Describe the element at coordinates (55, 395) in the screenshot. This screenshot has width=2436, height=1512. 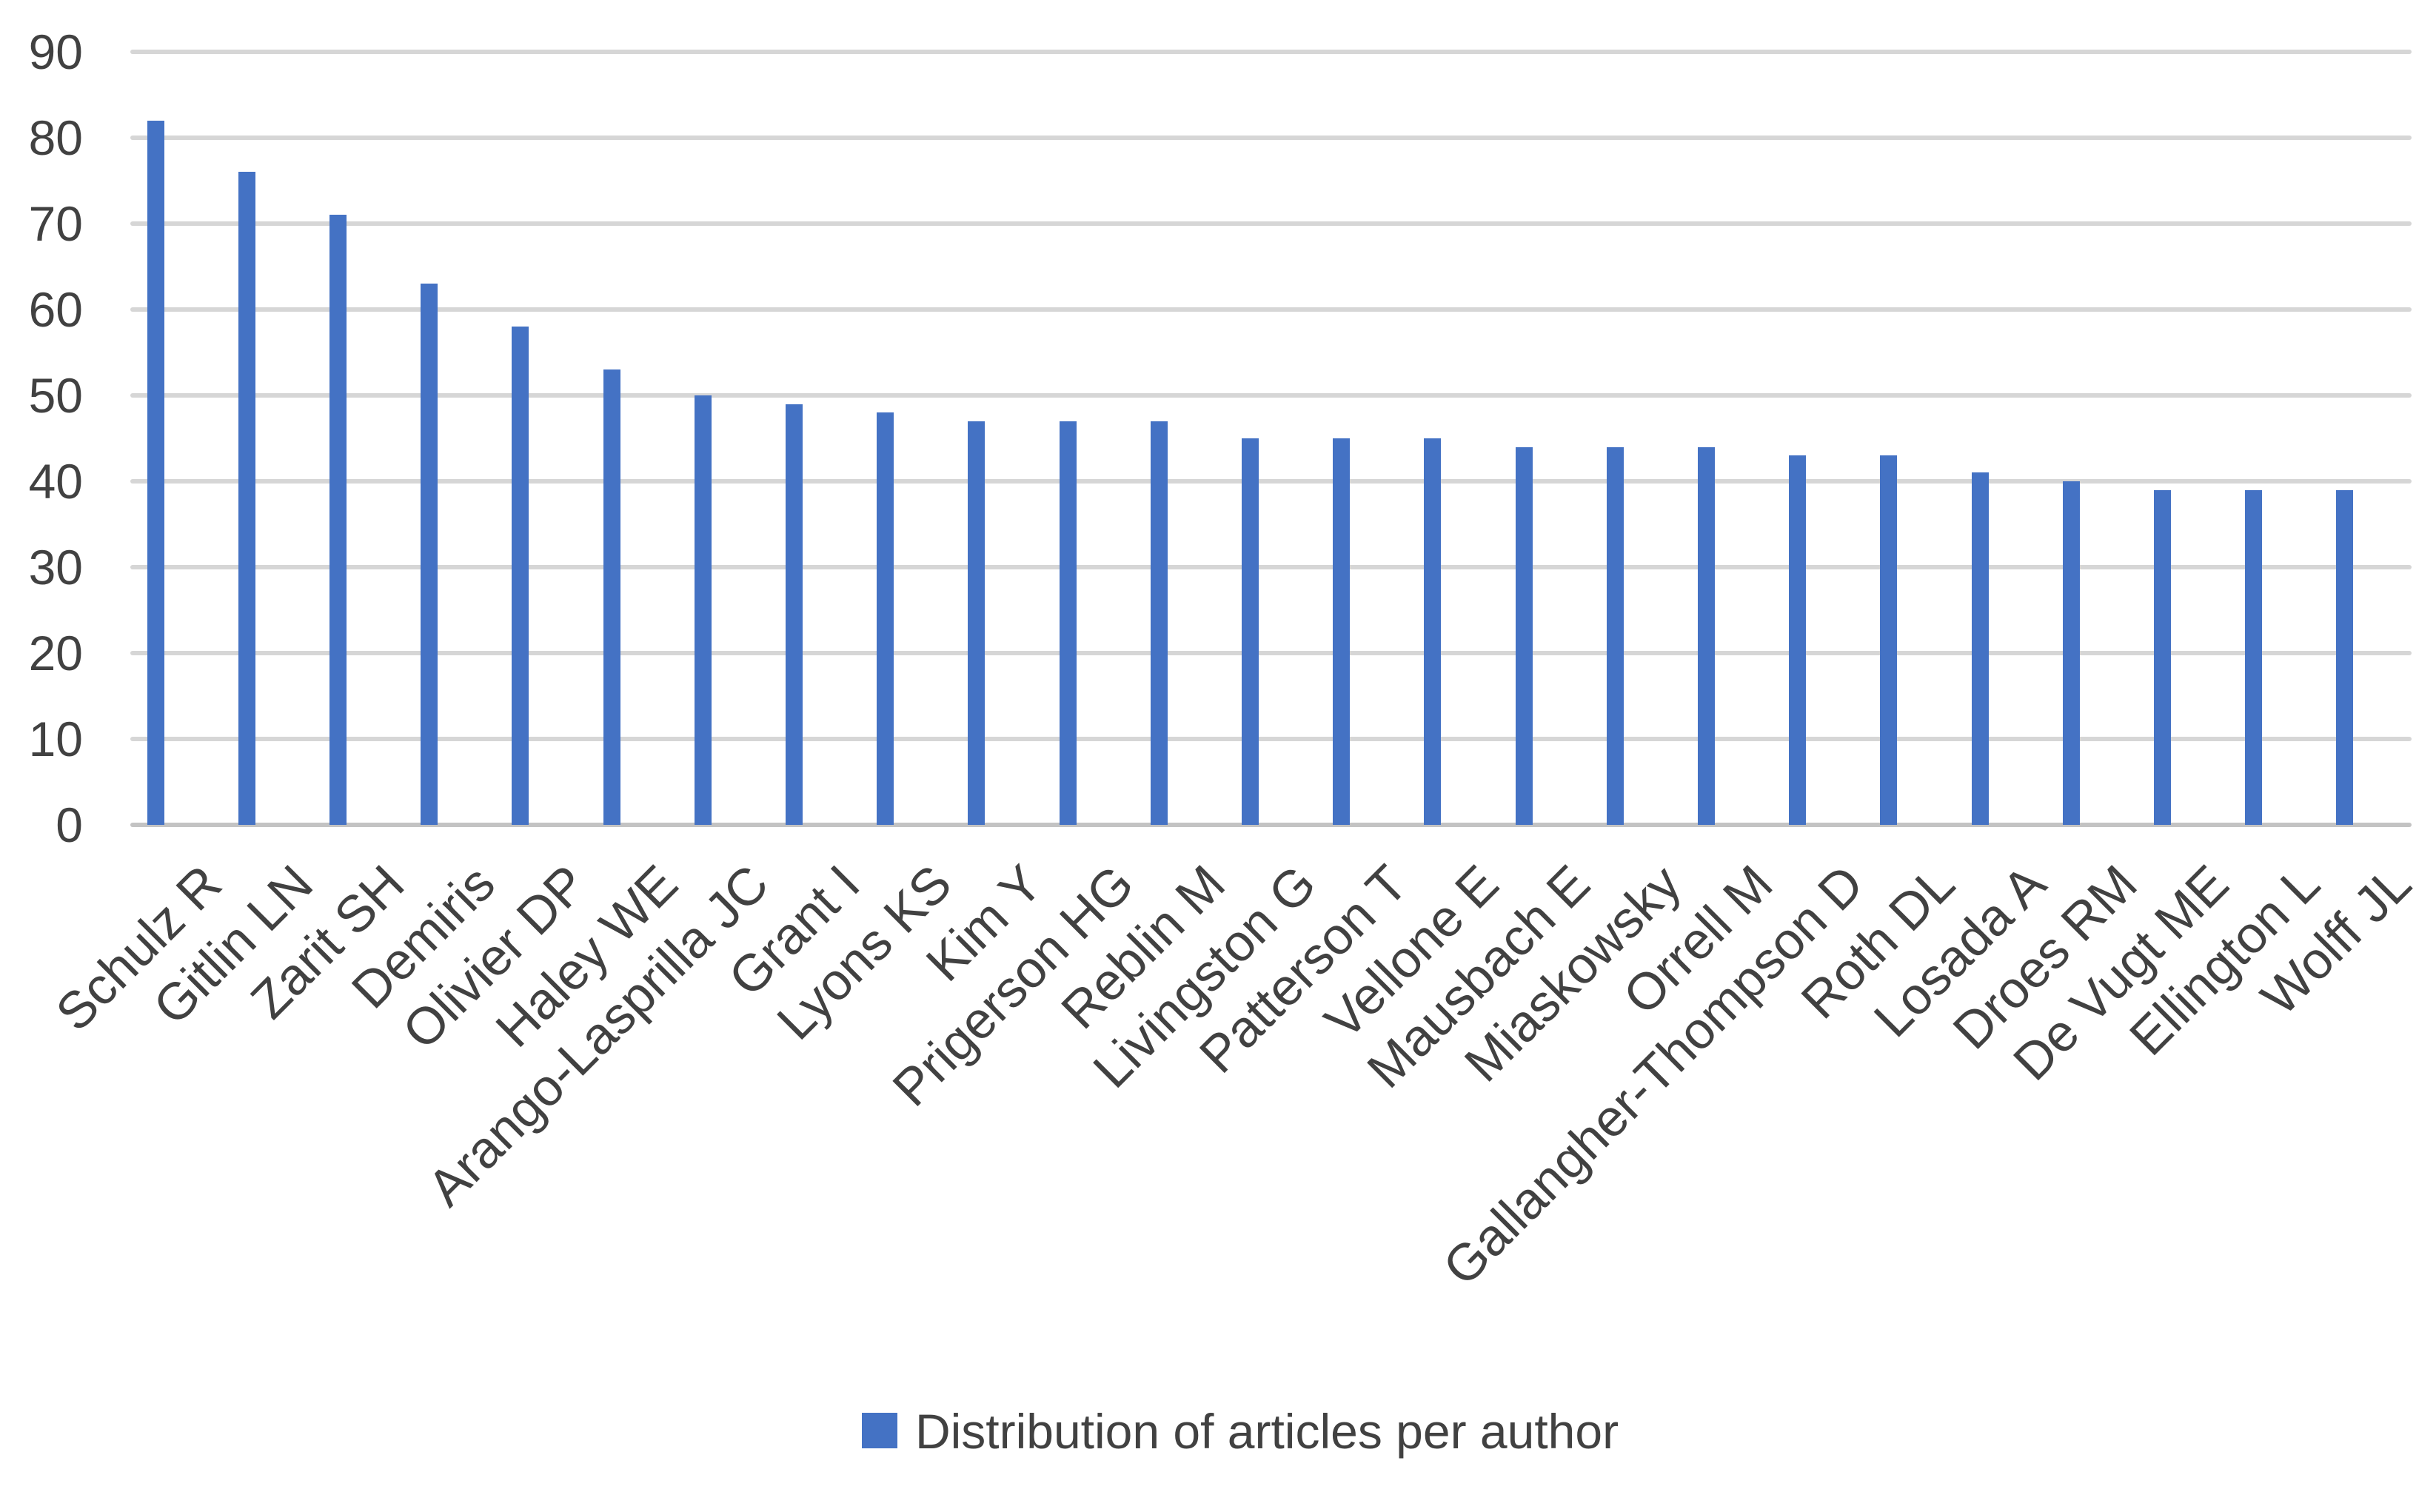
I see `y-tick-label: 50` at that location.